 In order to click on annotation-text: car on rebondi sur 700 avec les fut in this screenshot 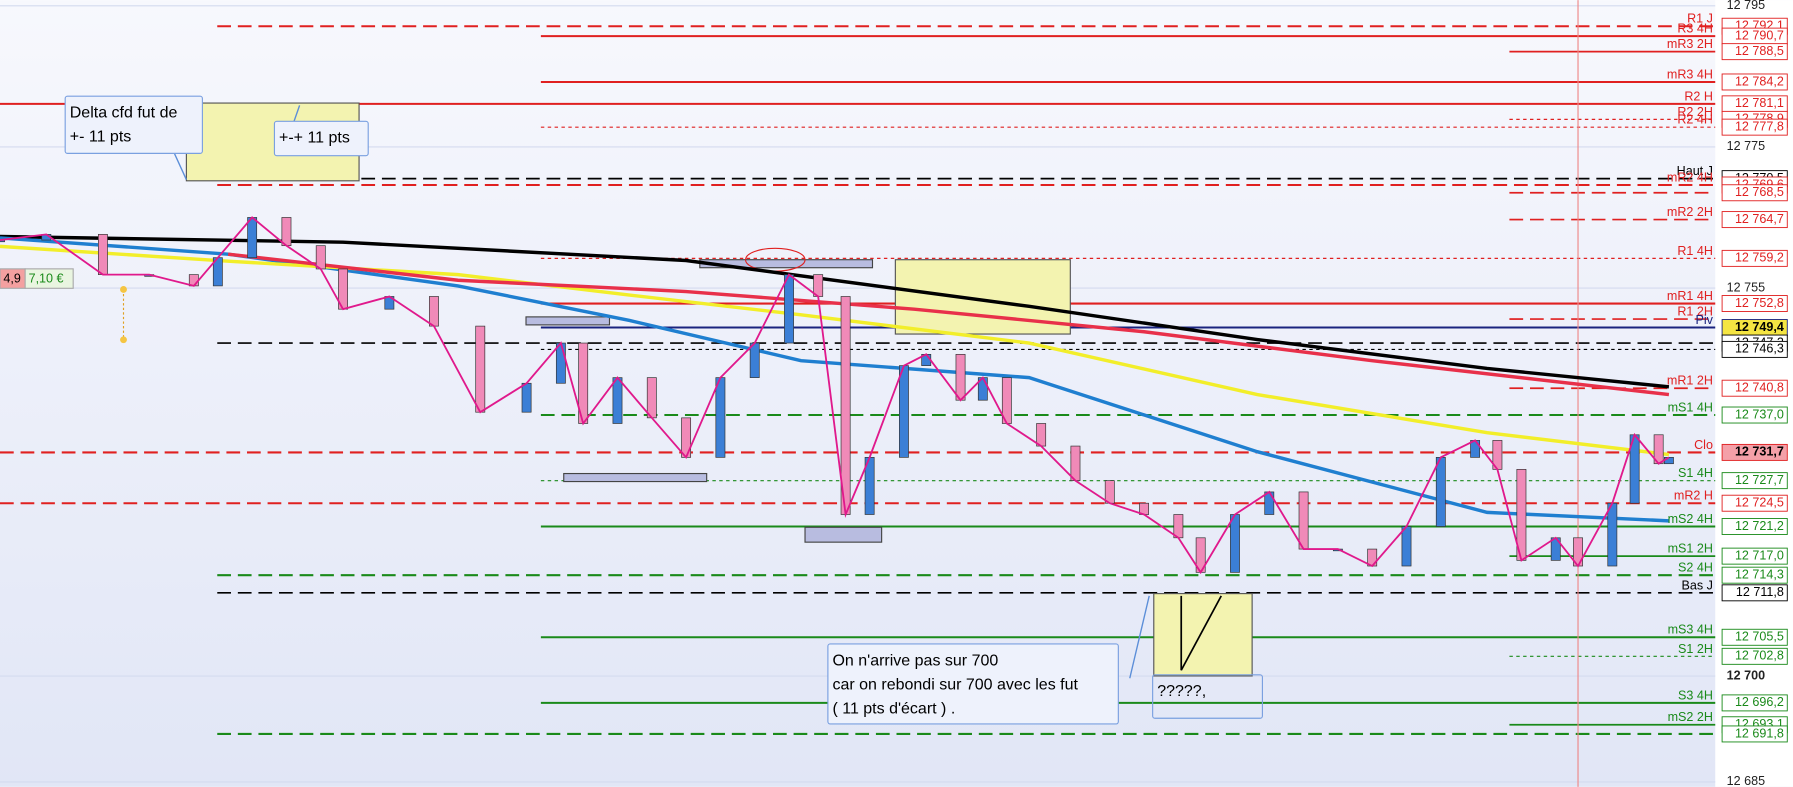, I will do `click(955, 684)`.